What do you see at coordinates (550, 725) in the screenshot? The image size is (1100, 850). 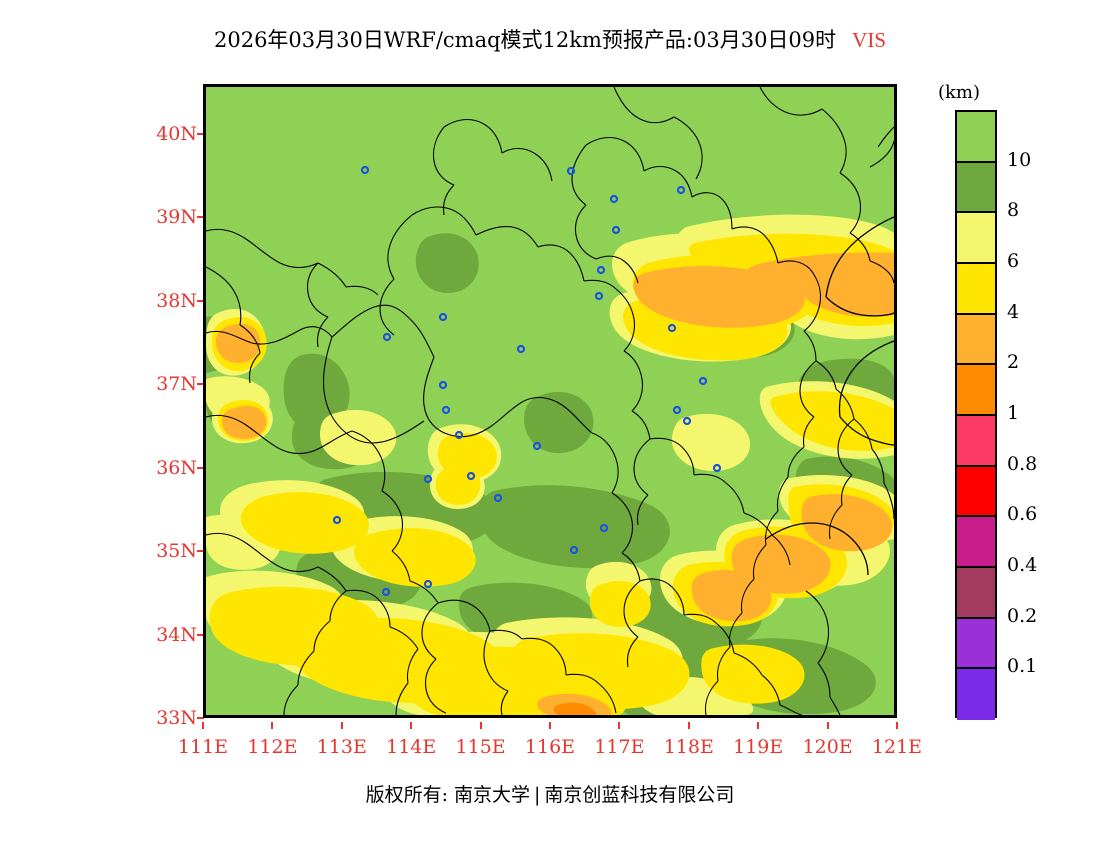 I see `x-axis-tickmark-116E` at bounding box center [550, 725].